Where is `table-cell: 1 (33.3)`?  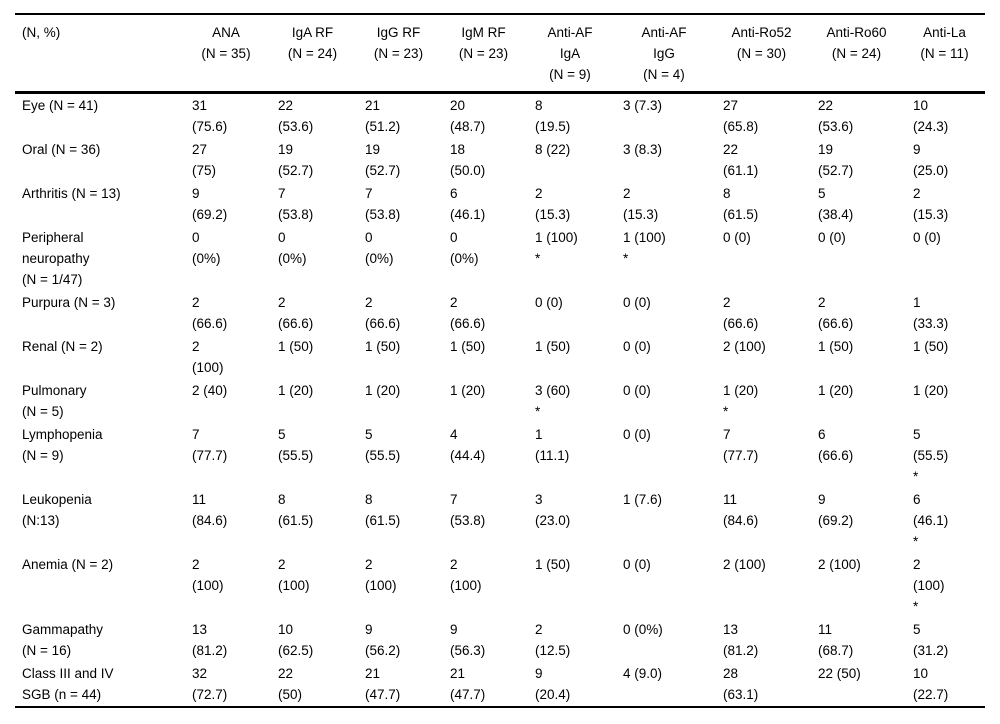 table-cell: 1 (33.3) is located at coordinates (931, 313).